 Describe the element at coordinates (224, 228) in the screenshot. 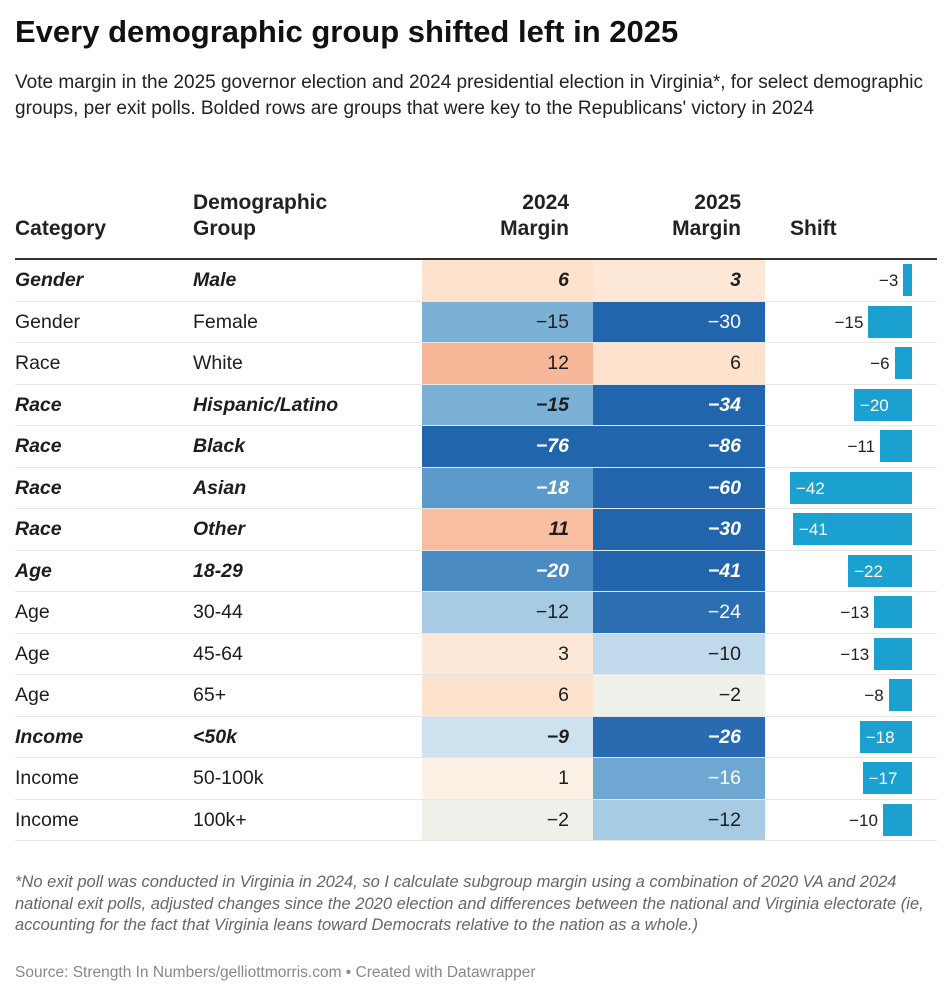

I see `header-group-line2: Group` at that location.